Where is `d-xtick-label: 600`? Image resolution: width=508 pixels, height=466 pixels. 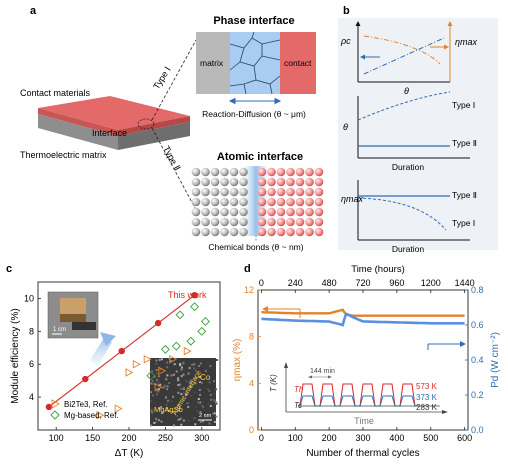
d-xtick-label: 600 is located at coordinates (464, 438).